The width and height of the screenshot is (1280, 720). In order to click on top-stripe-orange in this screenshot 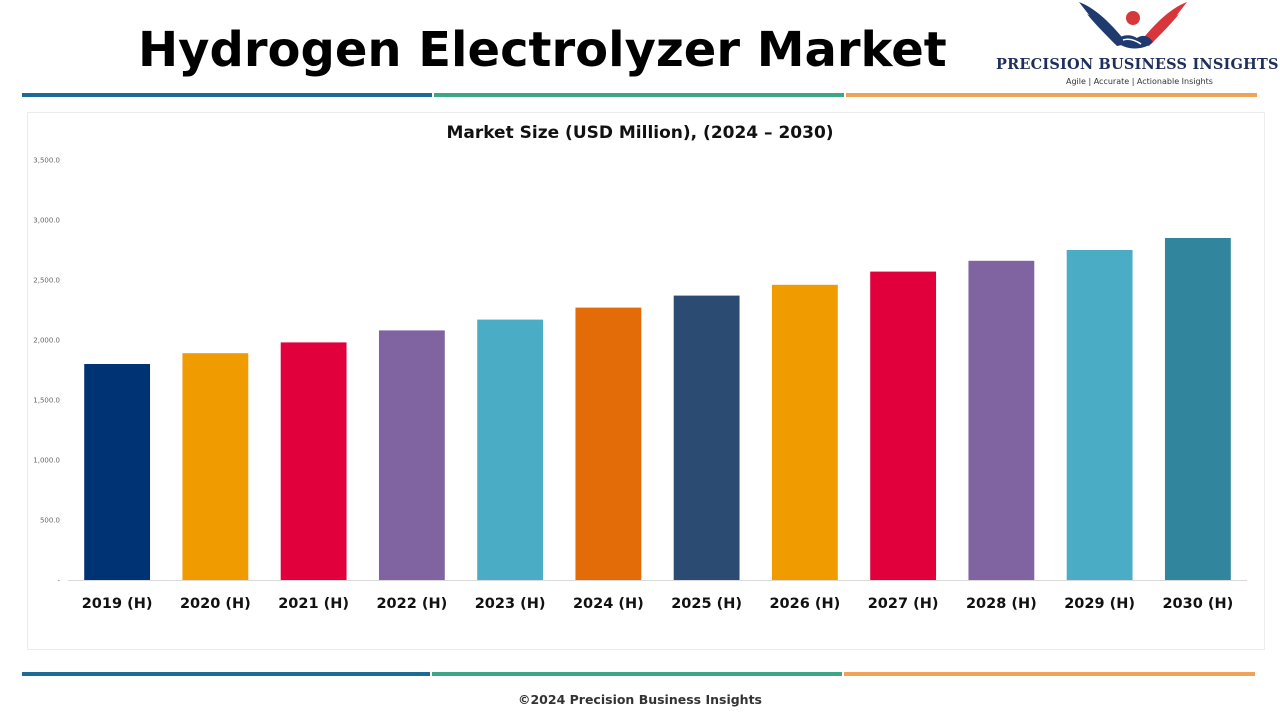, I will do `click(1051, 95)`.